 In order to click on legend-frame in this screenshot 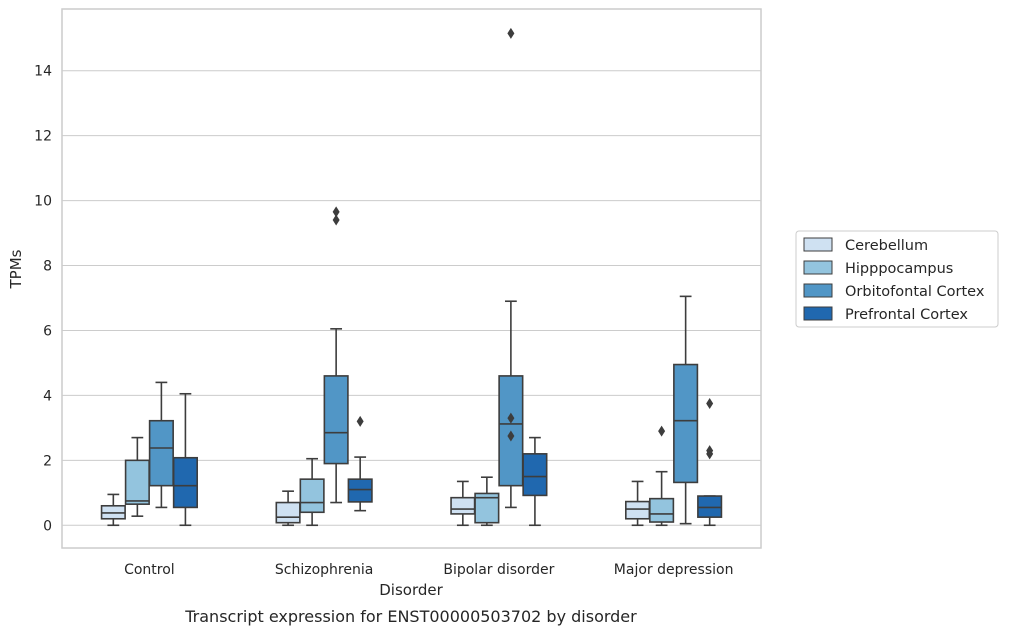, I will do `click(897, 279)`.